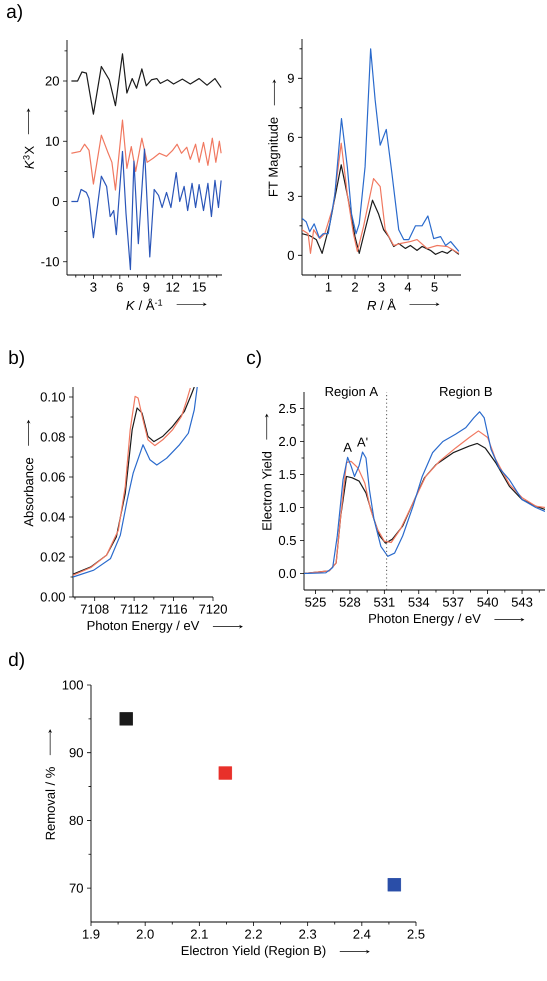 This screenshot has width=547, height=981. Describe the element at coordinates (213, 609) in the screenshot. I see `x-tick-label: 7120` at that location.